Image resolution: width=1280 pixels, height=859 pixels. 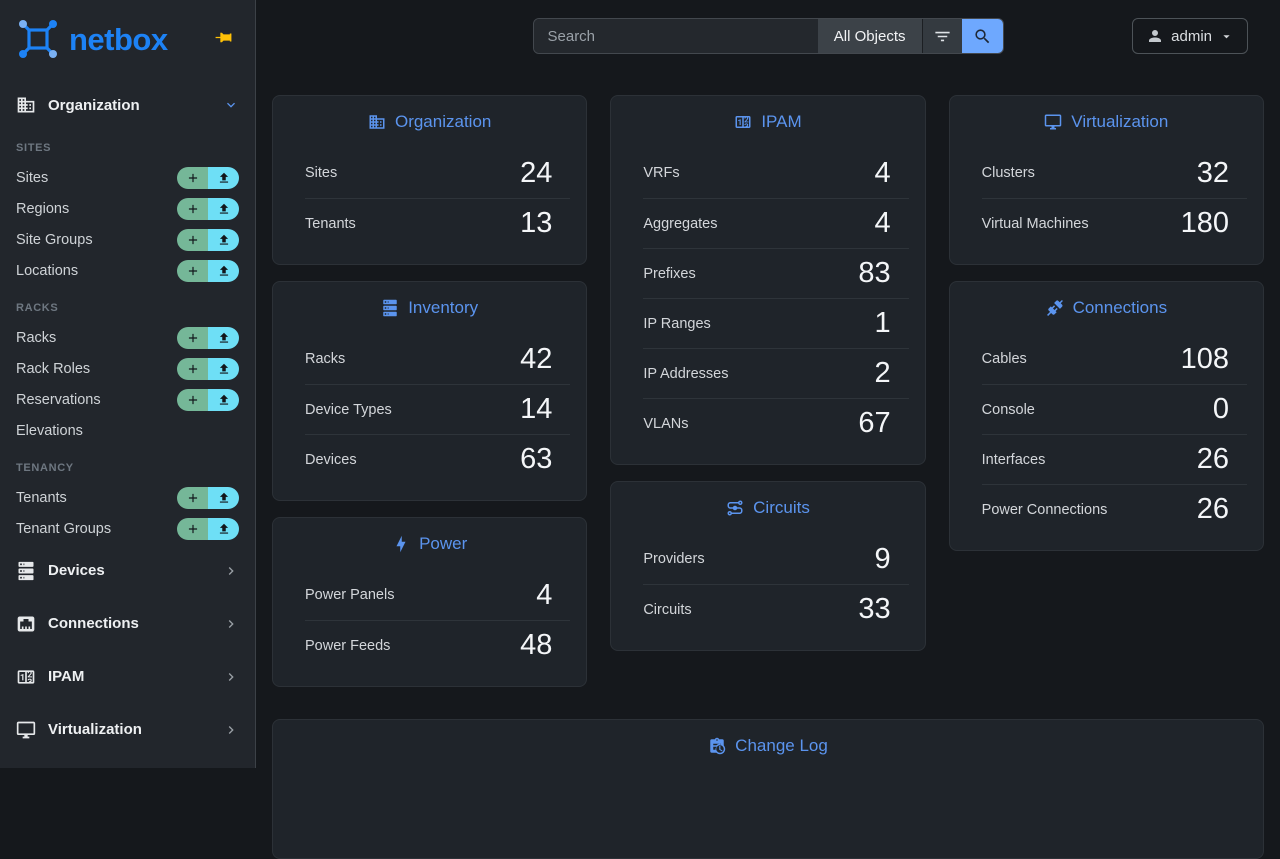 What do you see at coordinates (127, 676) in the screenshot?
I see `sidebar-section-ipam: IPAM` at bounding box center [127, 676].